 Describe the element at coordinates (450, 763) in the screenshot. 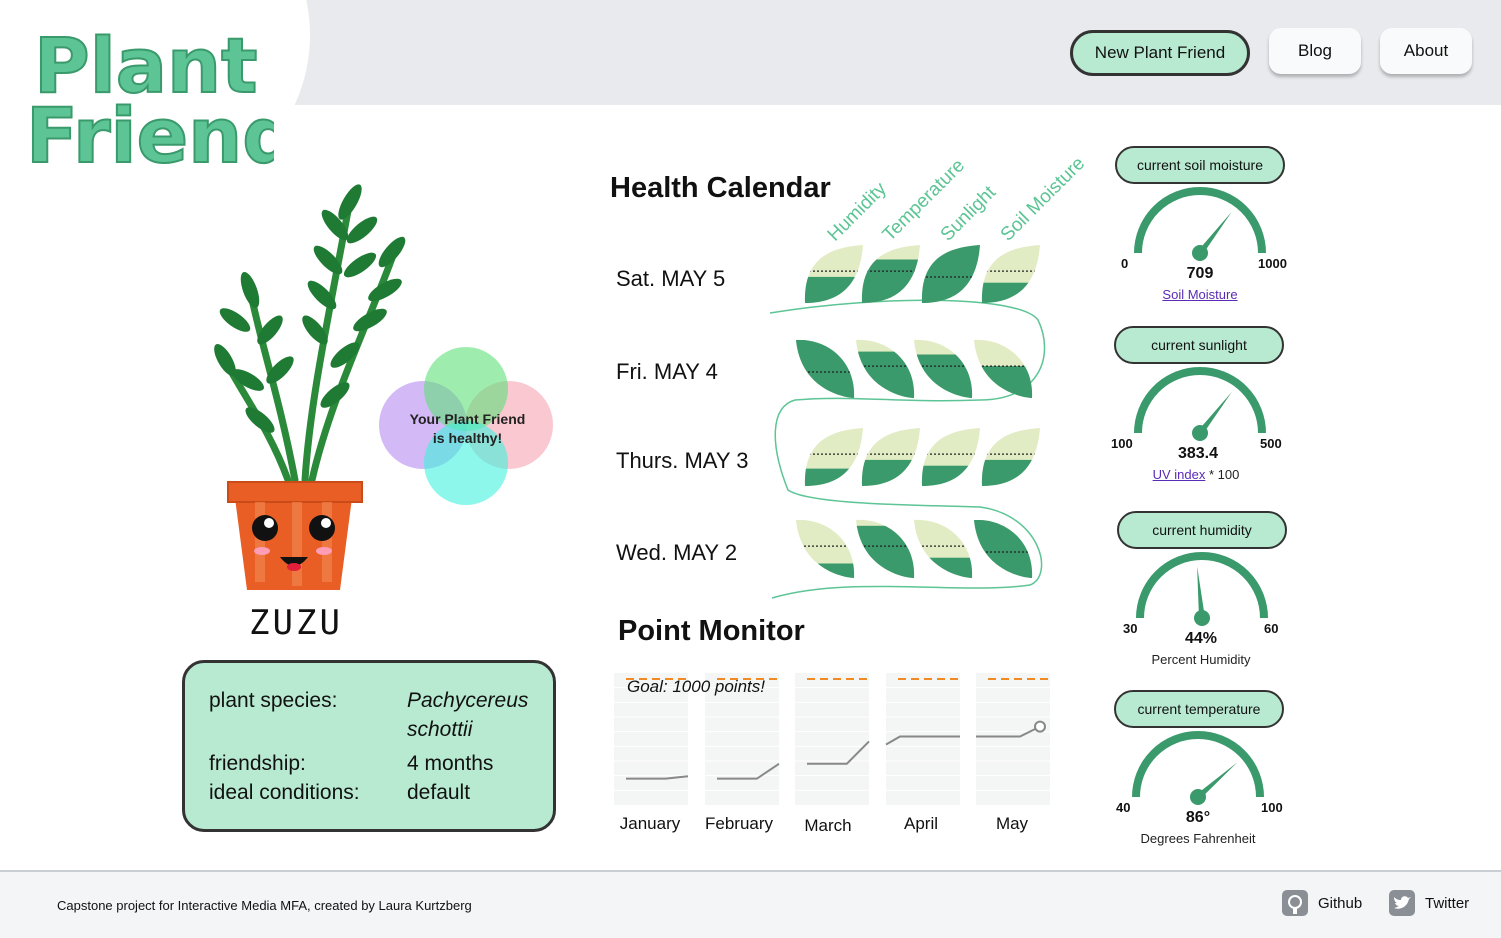

I see `friendship-value: 4 months` at that location.